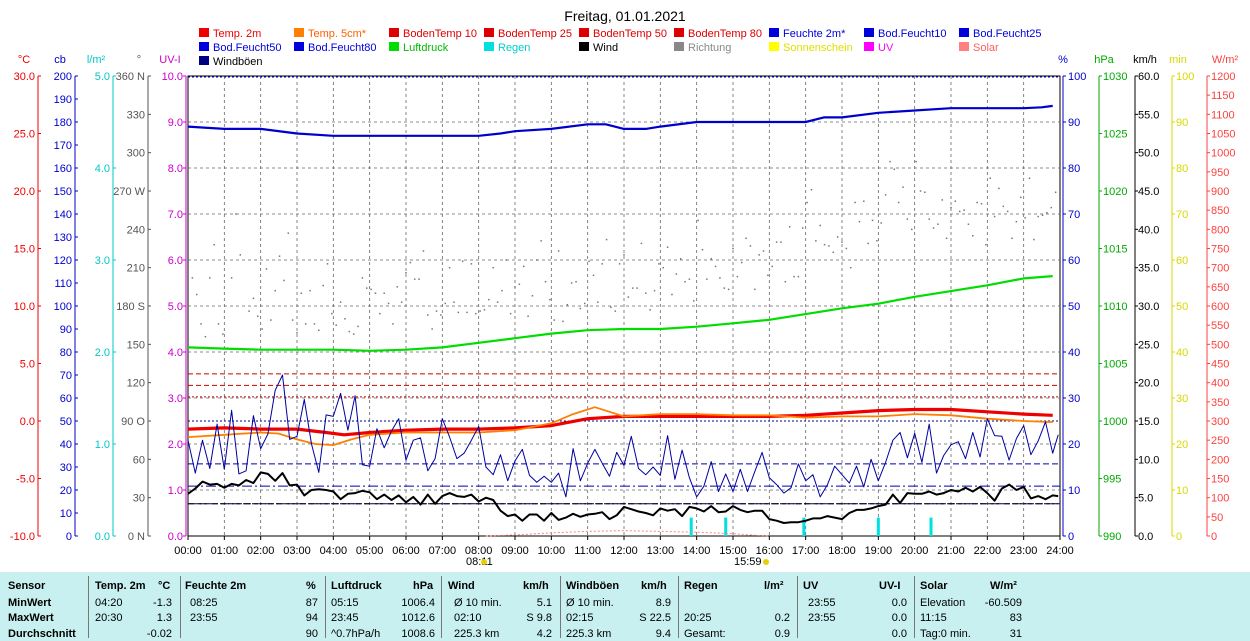 The image size is (1250, 641). I want to click on stats-cell-solar-t: Tag:0 min., so click(945, 634).